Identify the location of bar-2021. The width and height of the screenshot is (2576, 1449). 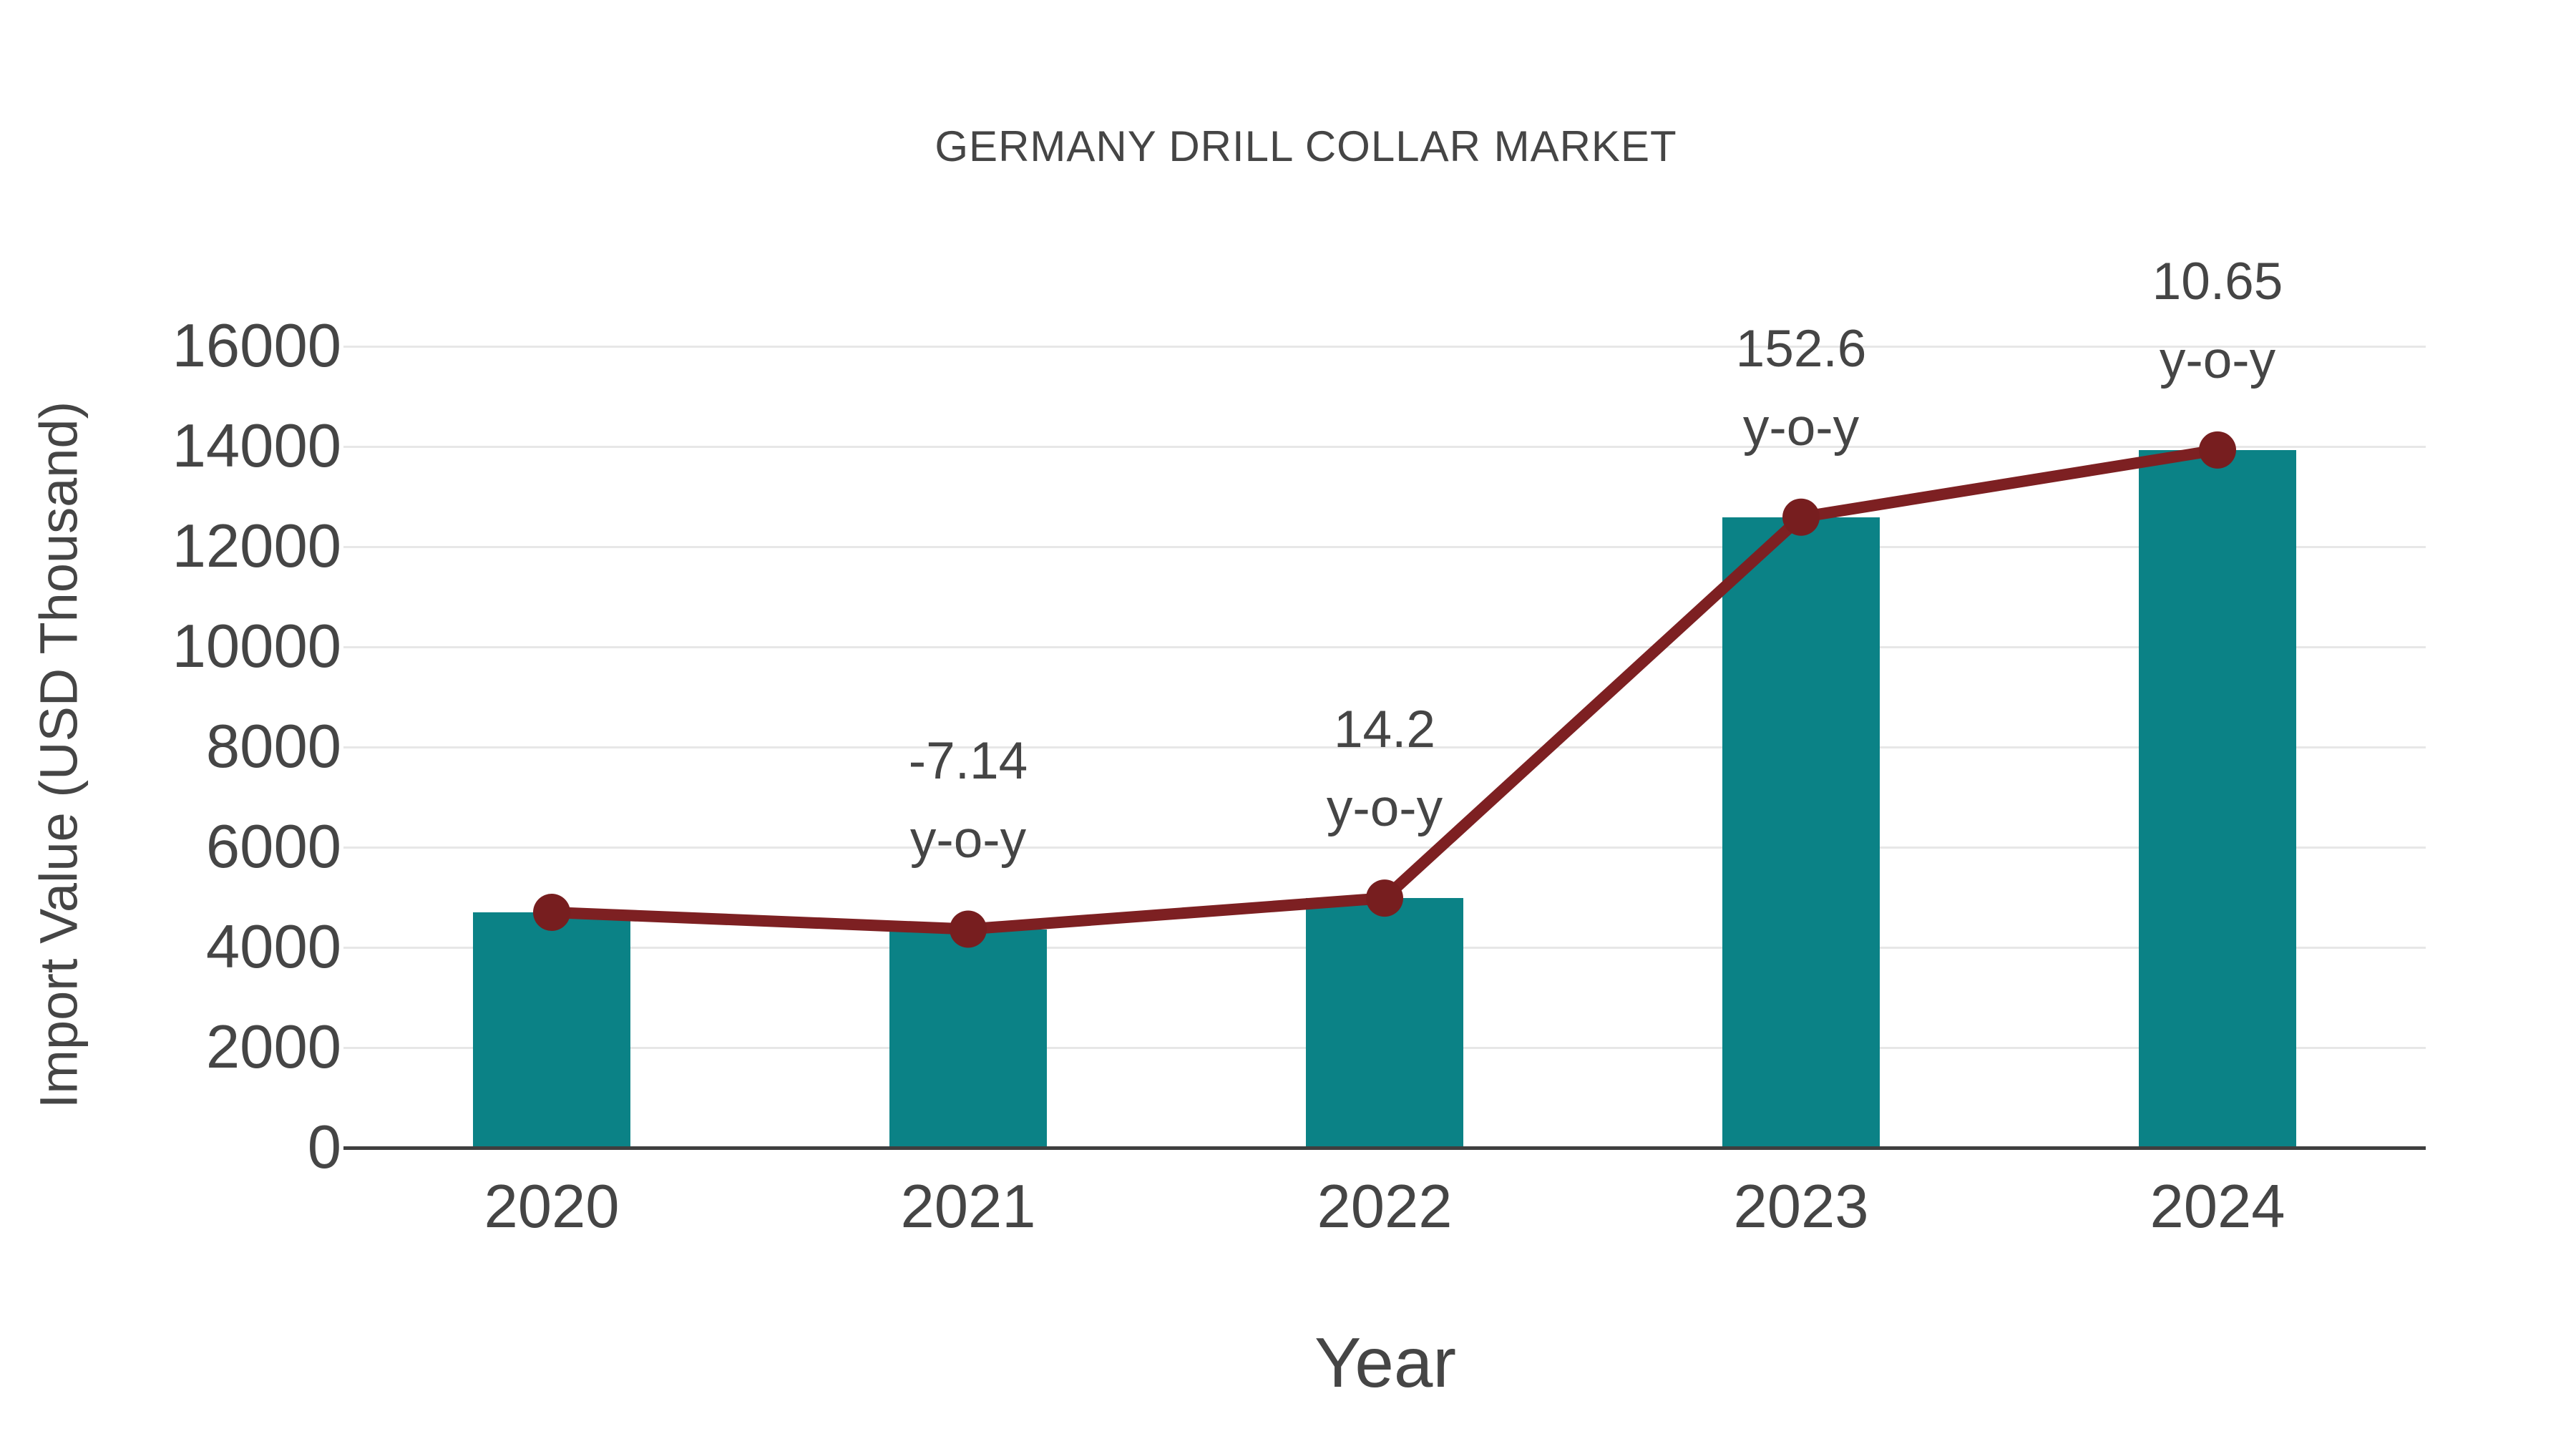
(968, 1038).